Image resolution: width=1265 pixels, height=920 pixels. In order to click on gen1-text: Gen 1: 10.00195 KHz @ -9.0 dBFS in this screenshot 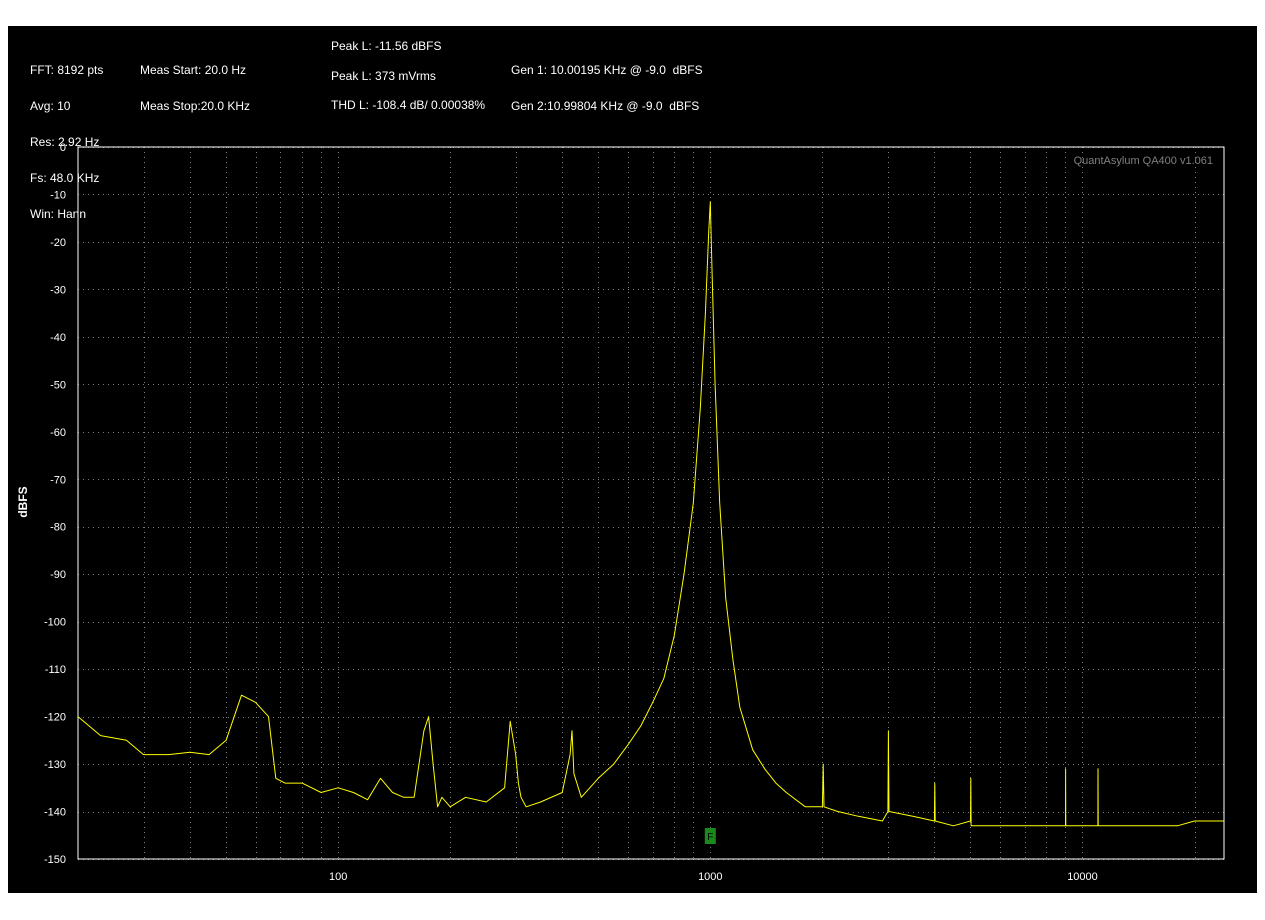, I will do `click(607, 70)`.